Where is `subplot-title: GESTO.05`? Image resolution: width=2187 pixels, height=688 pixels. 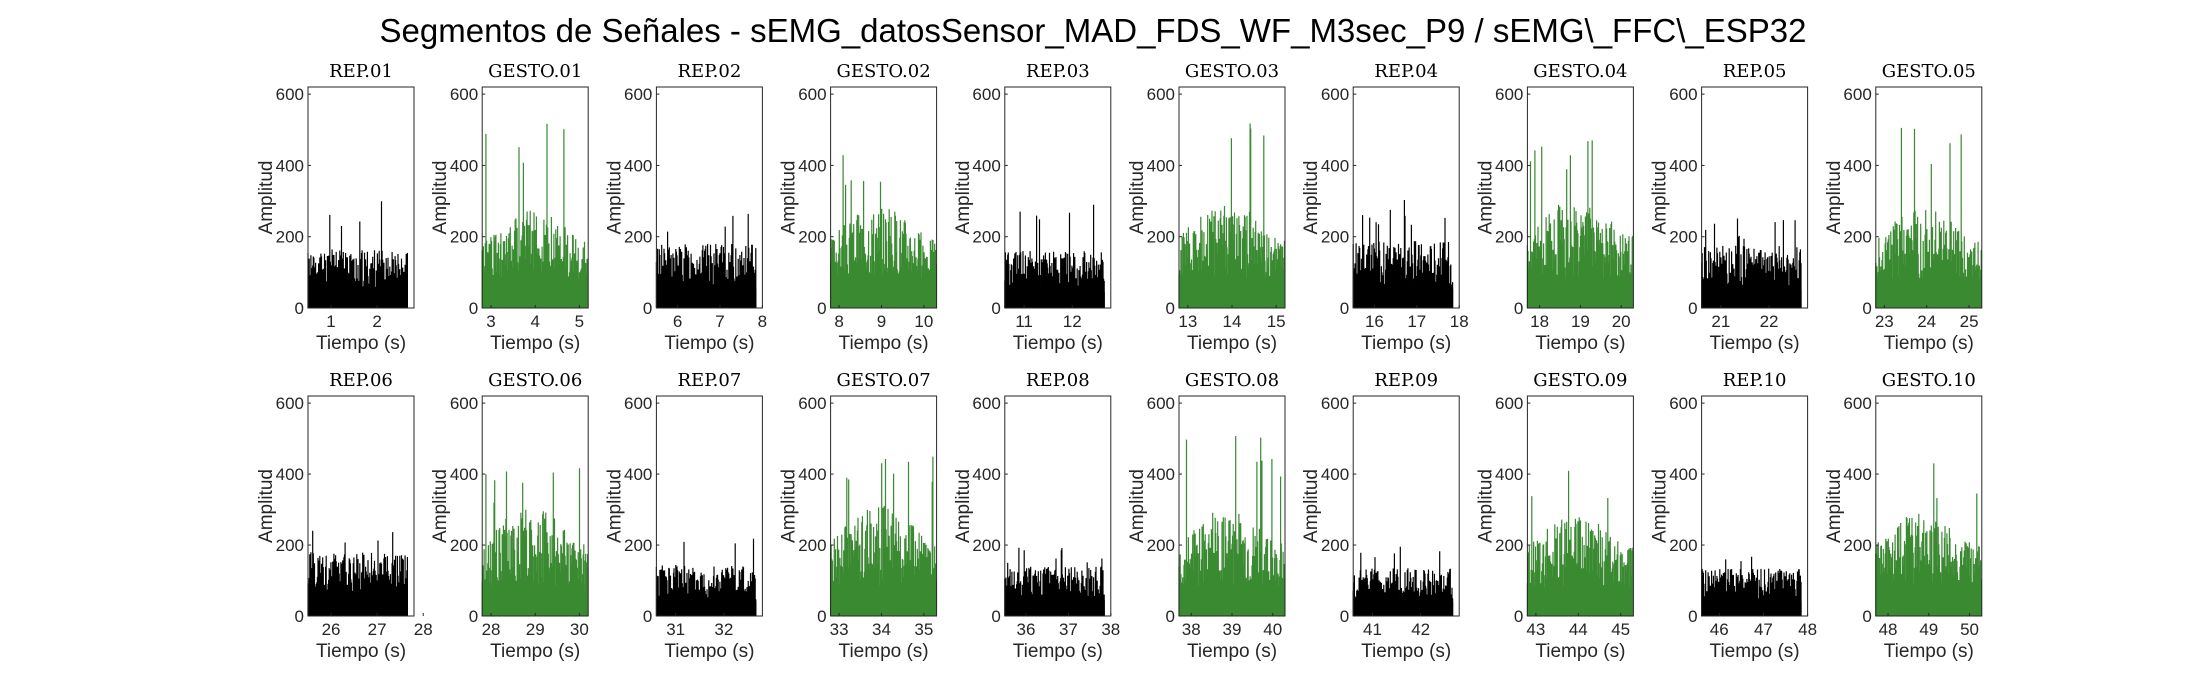 subplot-title: GESTO.05 is located at coordinates (1929, 71).